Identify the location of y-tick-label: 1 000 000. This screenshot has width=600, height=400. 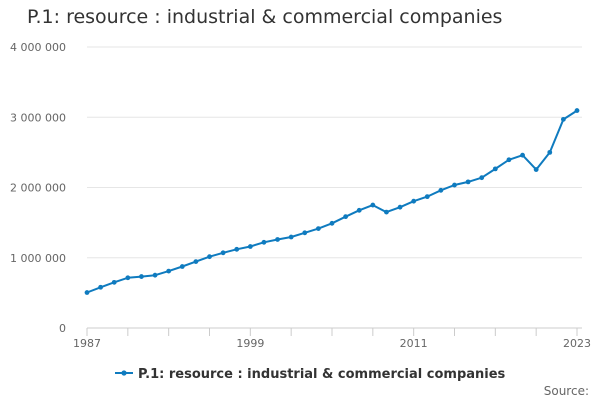
(38, 258).